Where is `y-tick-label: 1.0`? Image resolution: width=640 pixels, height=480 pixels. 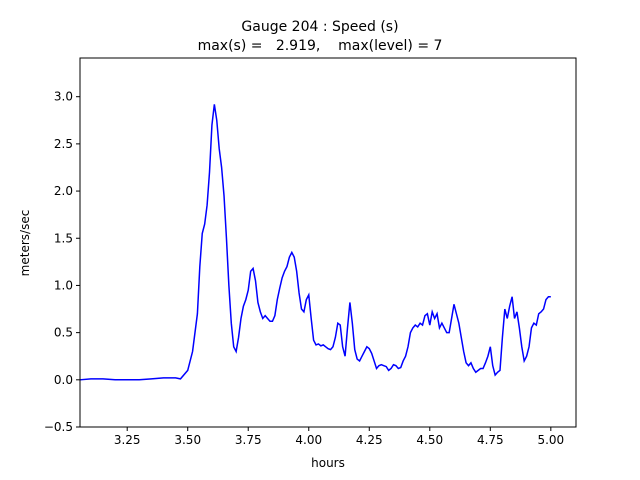
y-tick-label: 1.0 is located at coordinates (63, 285).